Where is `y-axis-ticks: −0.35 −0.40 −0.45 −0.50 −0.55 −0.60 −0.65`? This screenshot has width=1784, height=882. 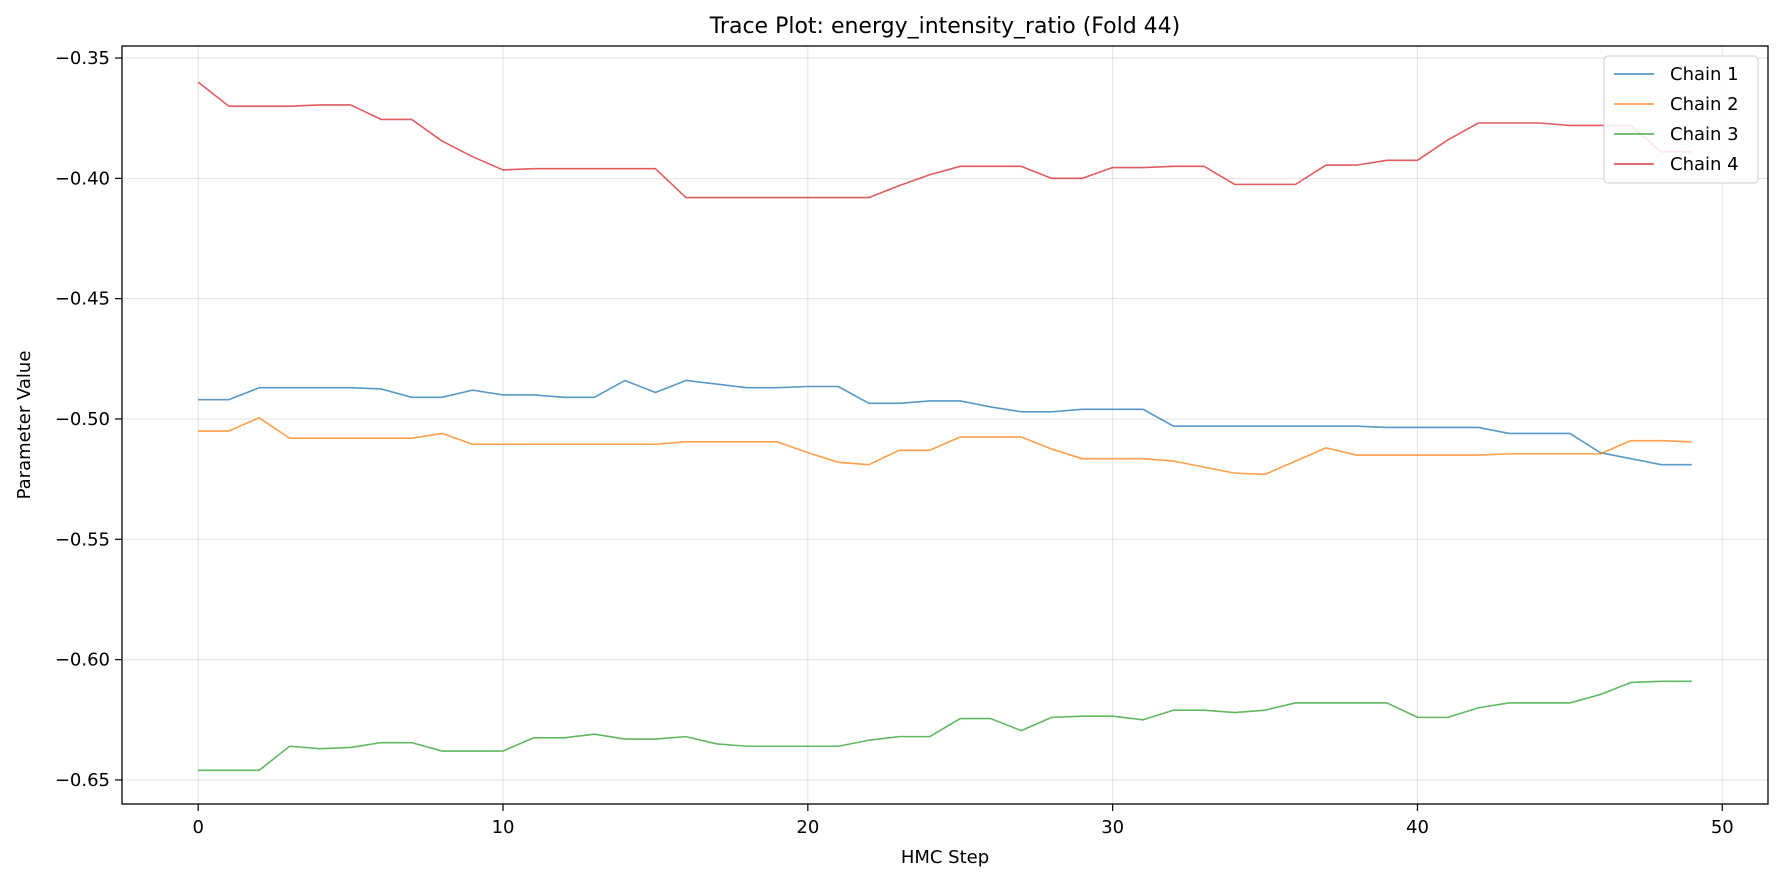
y-axis-ticks: −0.35 −0.40 −0.45 −0.50 −0.55 −0.60 −0.65 is located at coordinates (88, 419).